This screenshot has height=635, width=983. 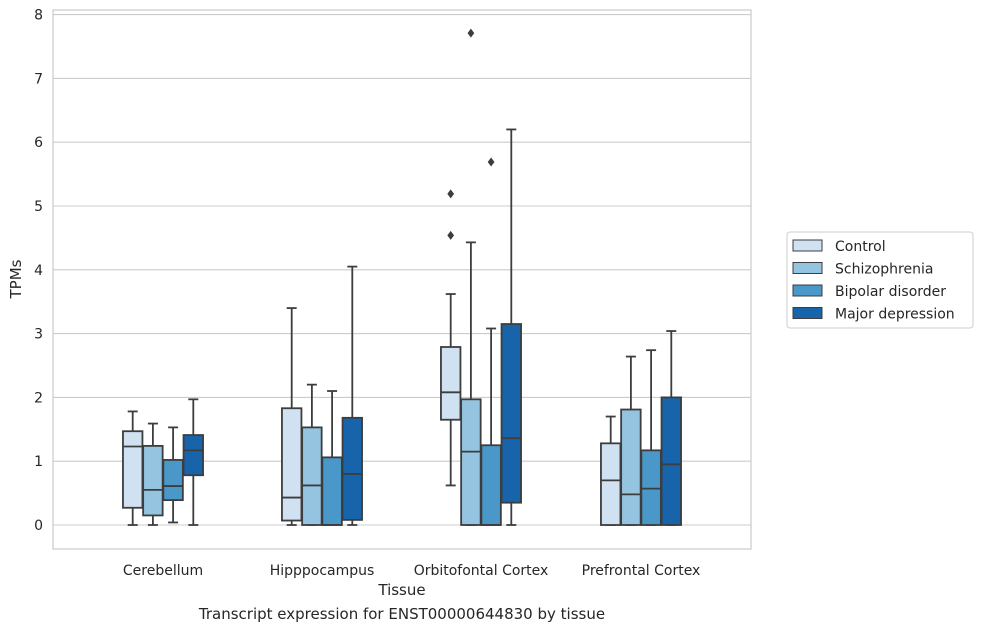 I want to click on y-tick-label: 6, so click(x=38, y=143).